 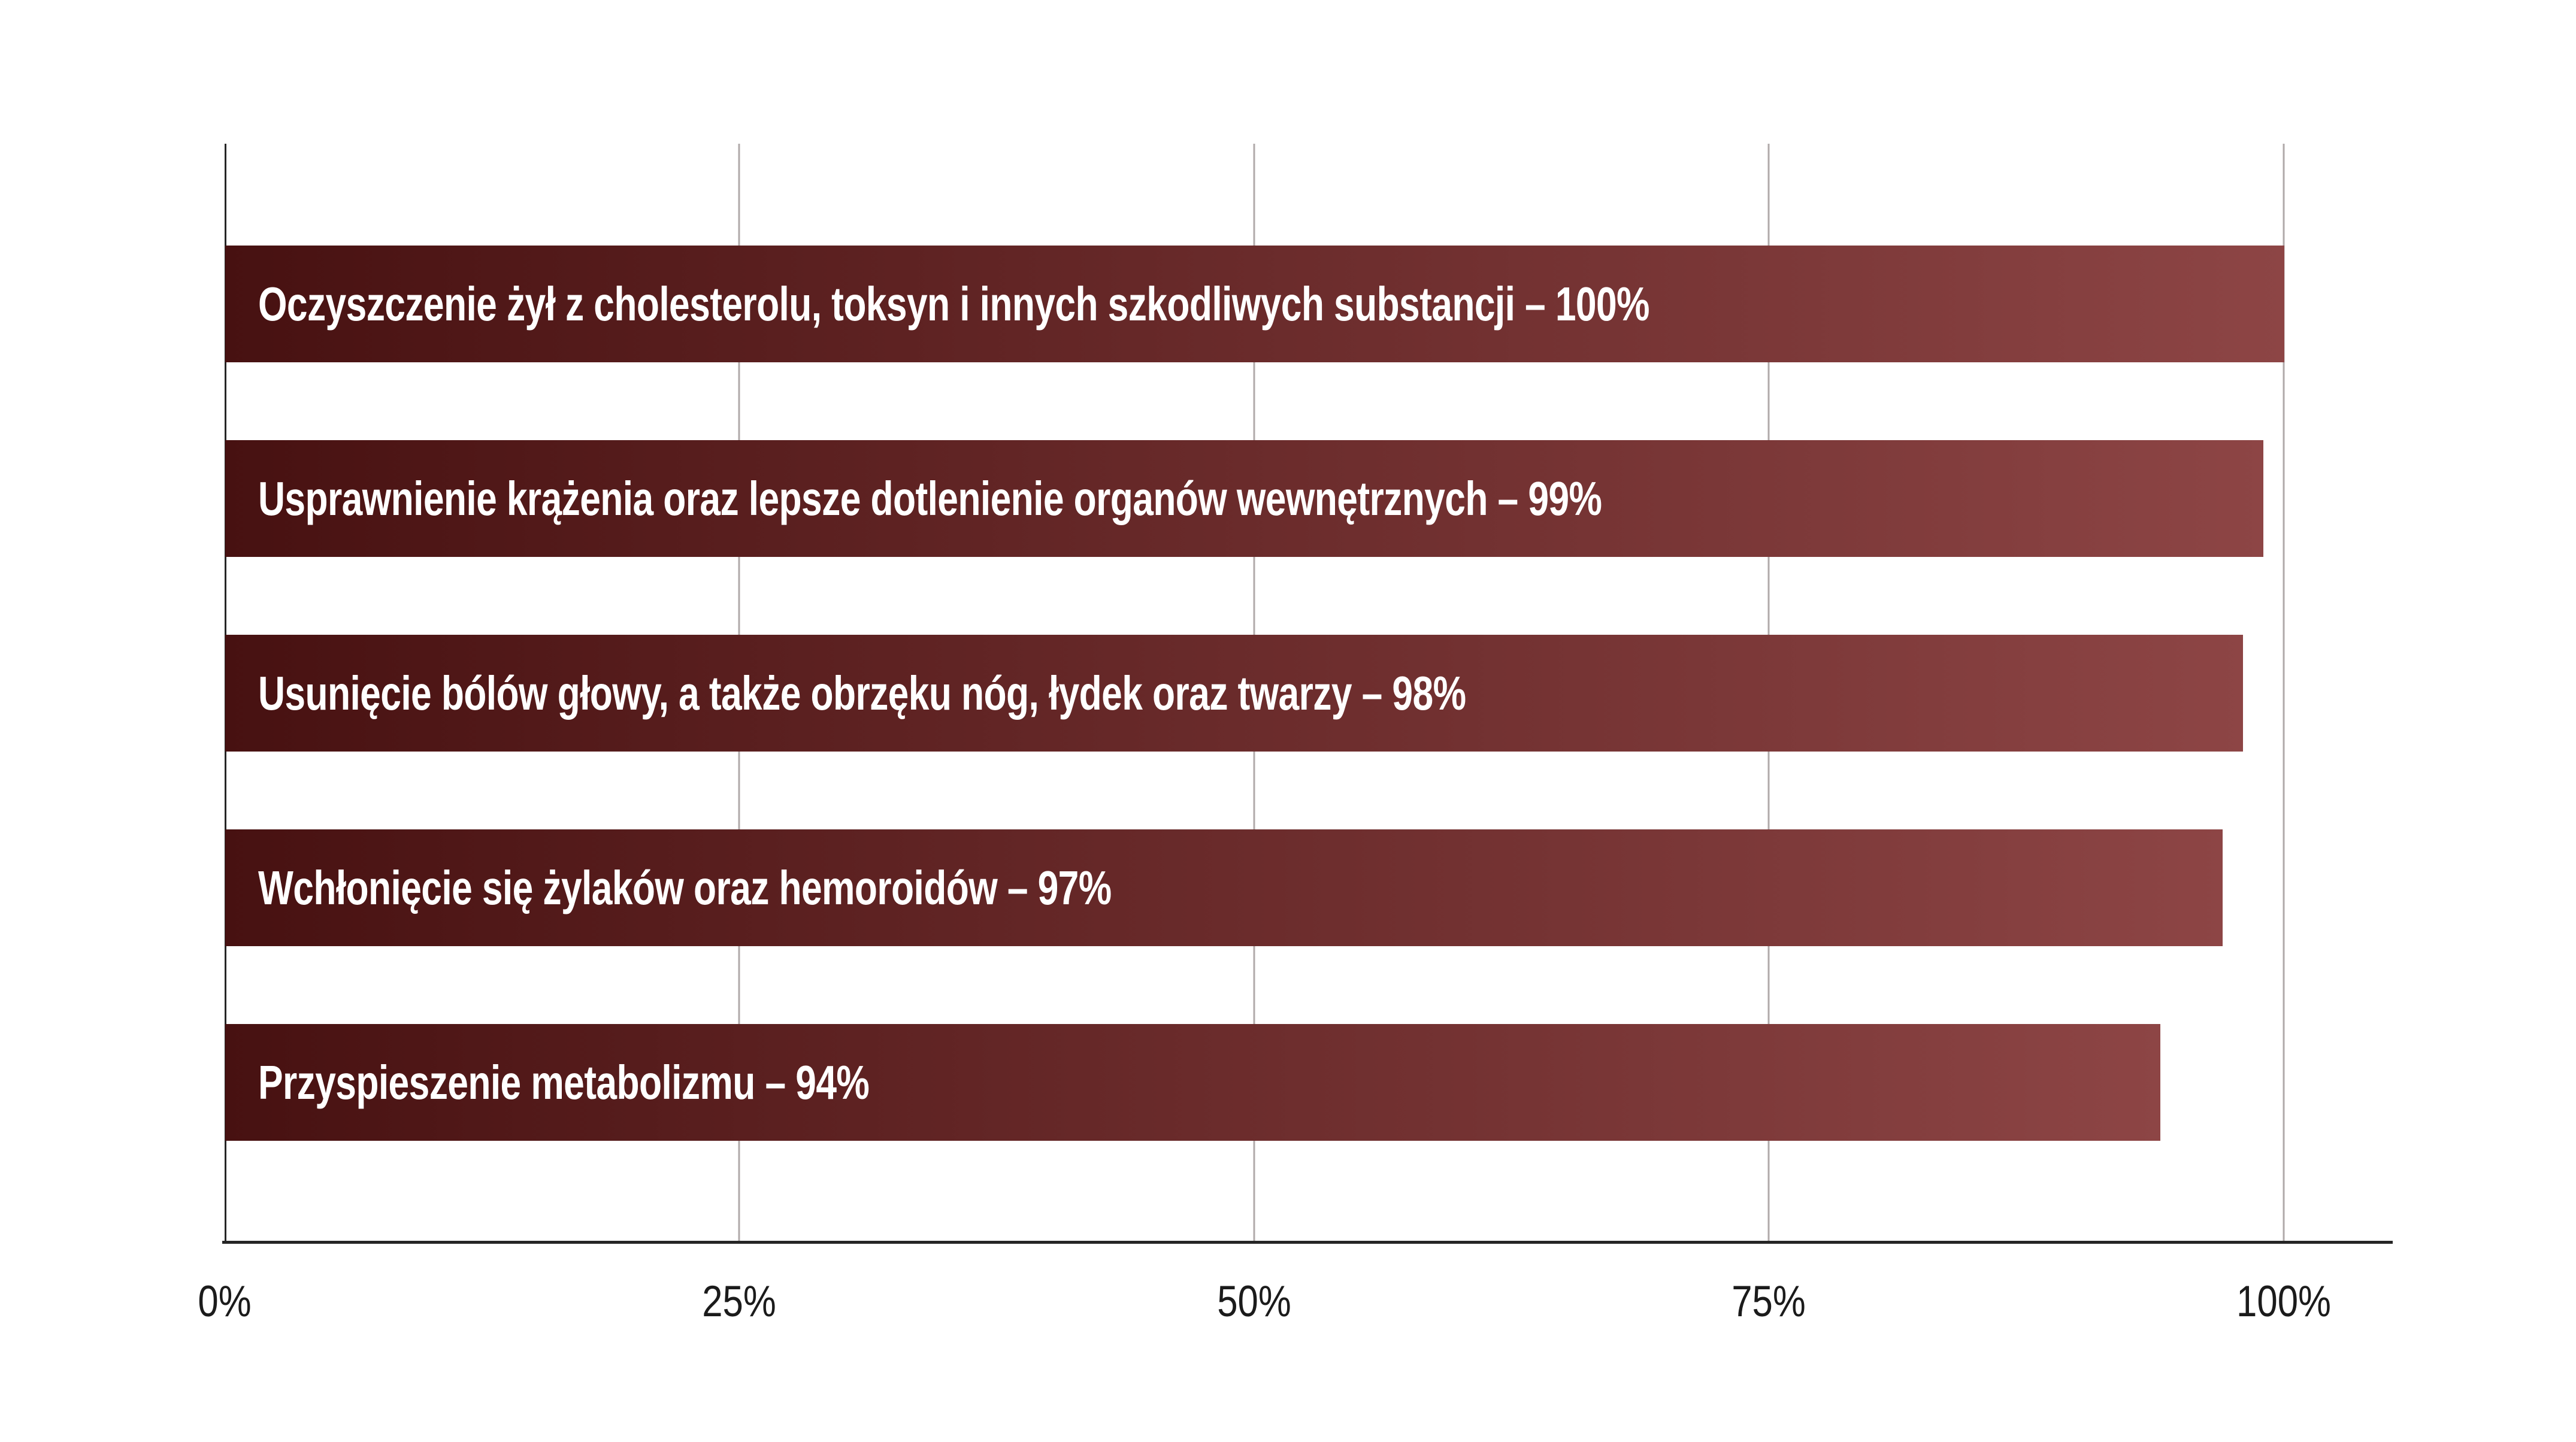 What do you see at coordinates (1769, 1301) in the screenshot?
I see `x-tick-label: 75%` at bounding box center [1769, 1301].